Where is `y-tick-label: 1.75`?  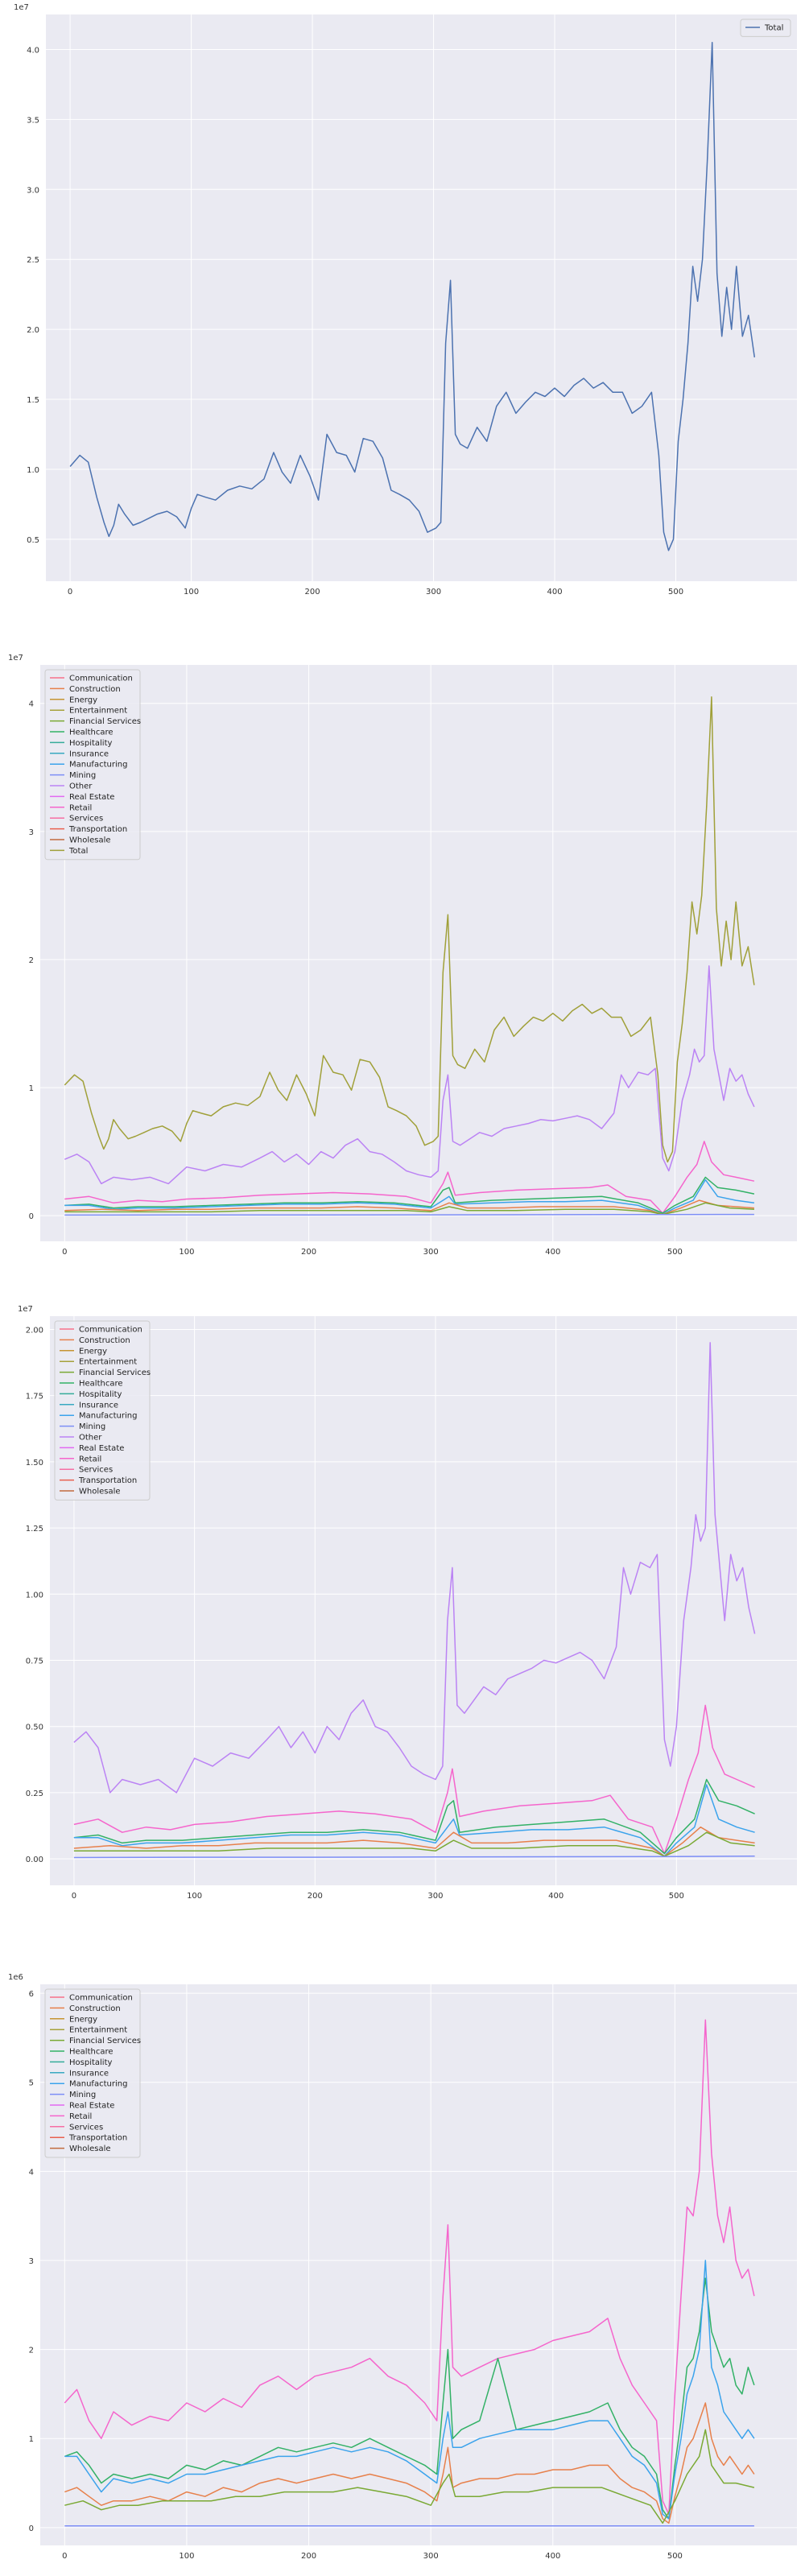
y-tick-label: 1.75 is located at coordinates (34, 1397).